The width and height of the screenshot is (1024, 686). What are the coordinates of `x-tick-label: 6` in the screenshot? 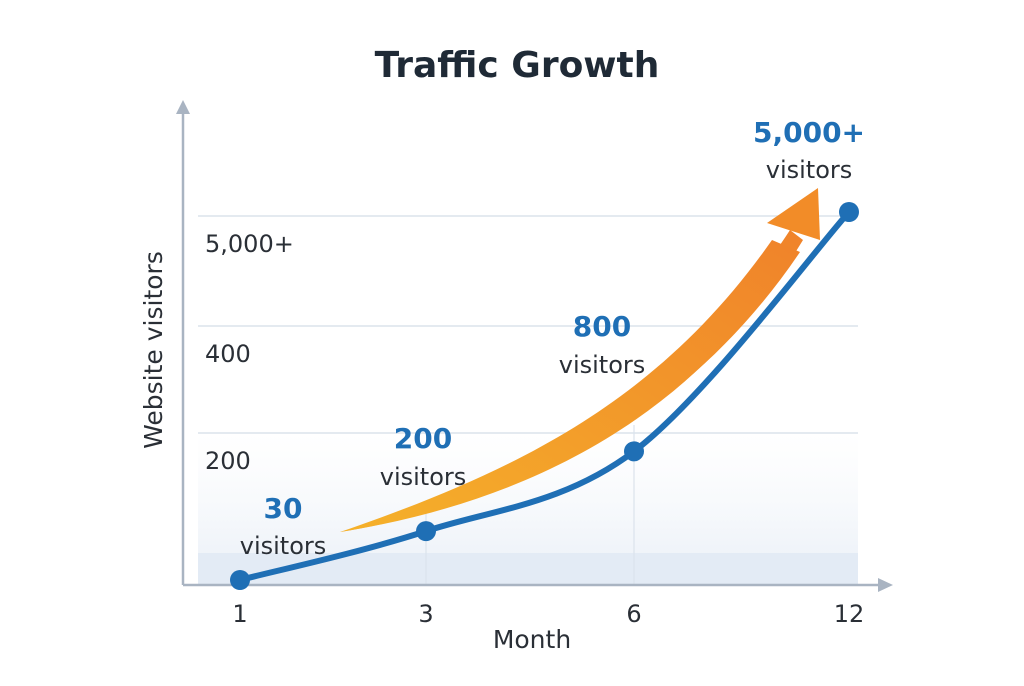 It's located at (633, 614).